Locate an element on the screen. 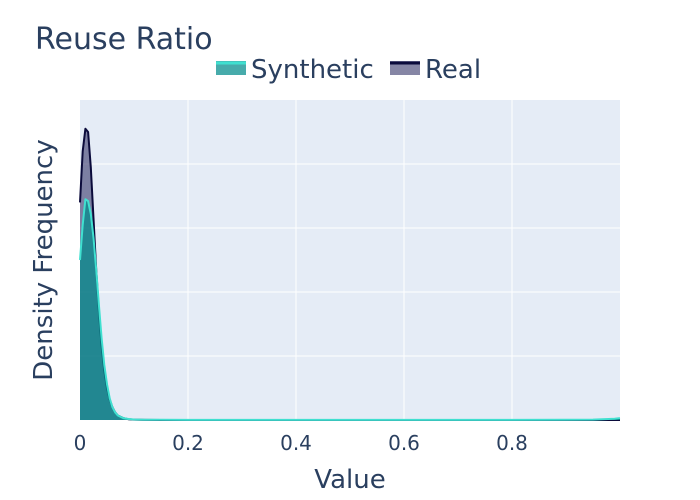  x-tick-label: 0.8 is located at coordinates (512, 443).